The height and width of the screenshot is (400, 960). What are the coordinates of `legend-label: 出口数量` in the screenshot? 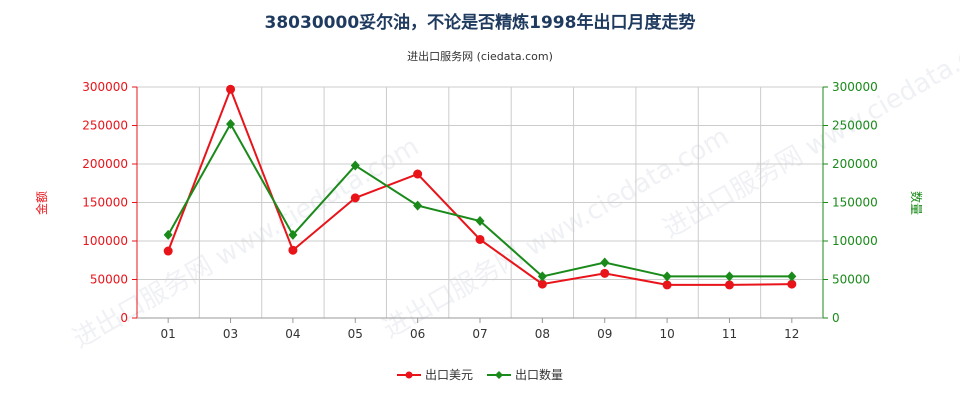 It's located at (539, 374).